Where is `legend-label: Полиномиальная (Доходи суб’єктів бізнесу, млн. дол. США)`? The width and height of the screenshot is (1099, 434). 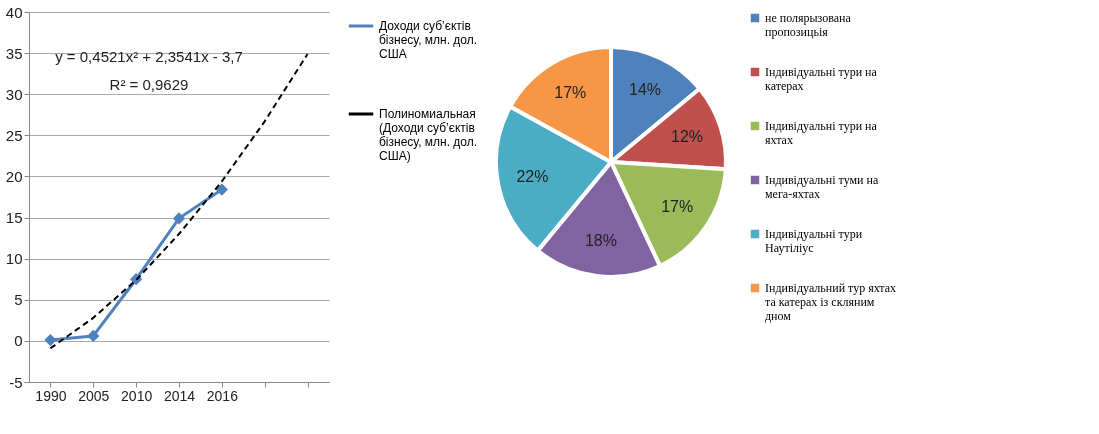
legend-label: Полиномиальная (Доходи суб’єктів бізнесу, млн. дол. США) is located at coordinates (428, 135).